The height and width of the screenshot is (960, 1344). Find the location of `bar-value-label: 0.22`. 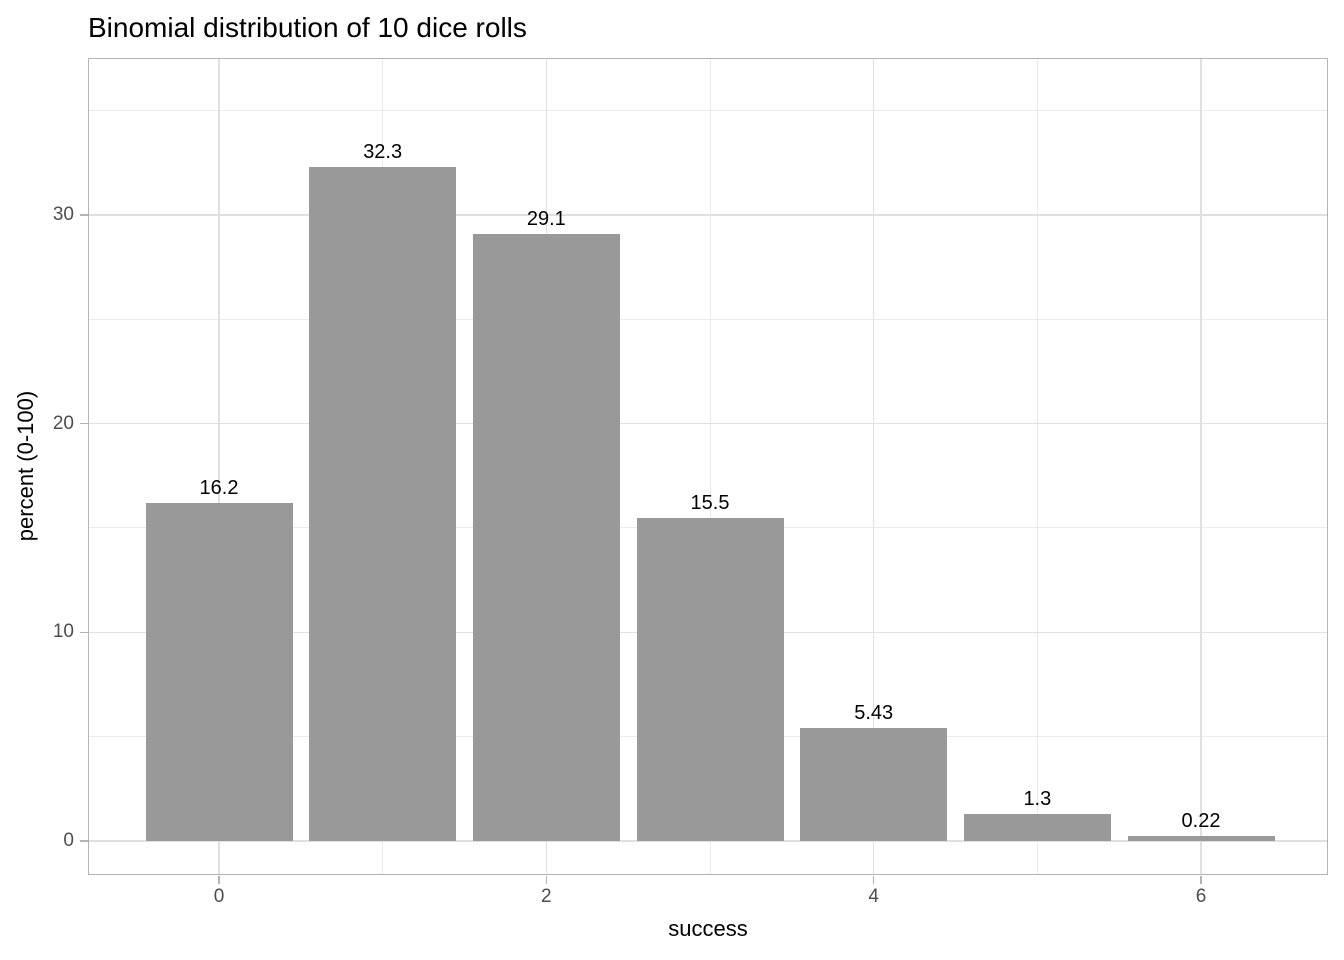

bar-value-label: 0.22 is located at coordinates (1201, 821).